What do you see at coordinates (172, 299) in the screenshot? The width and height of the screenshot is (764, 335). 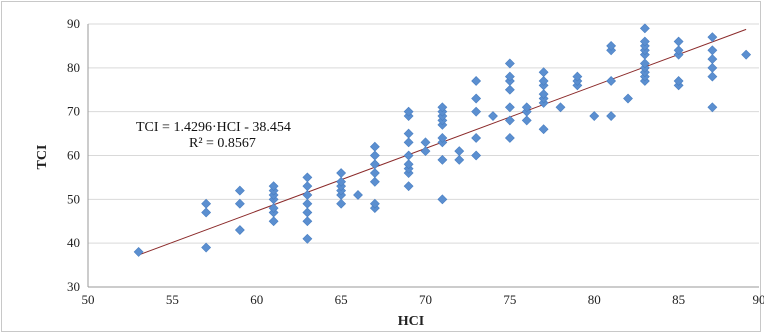 I see `x-tick-label: 55` at bounding box center [172, 299].